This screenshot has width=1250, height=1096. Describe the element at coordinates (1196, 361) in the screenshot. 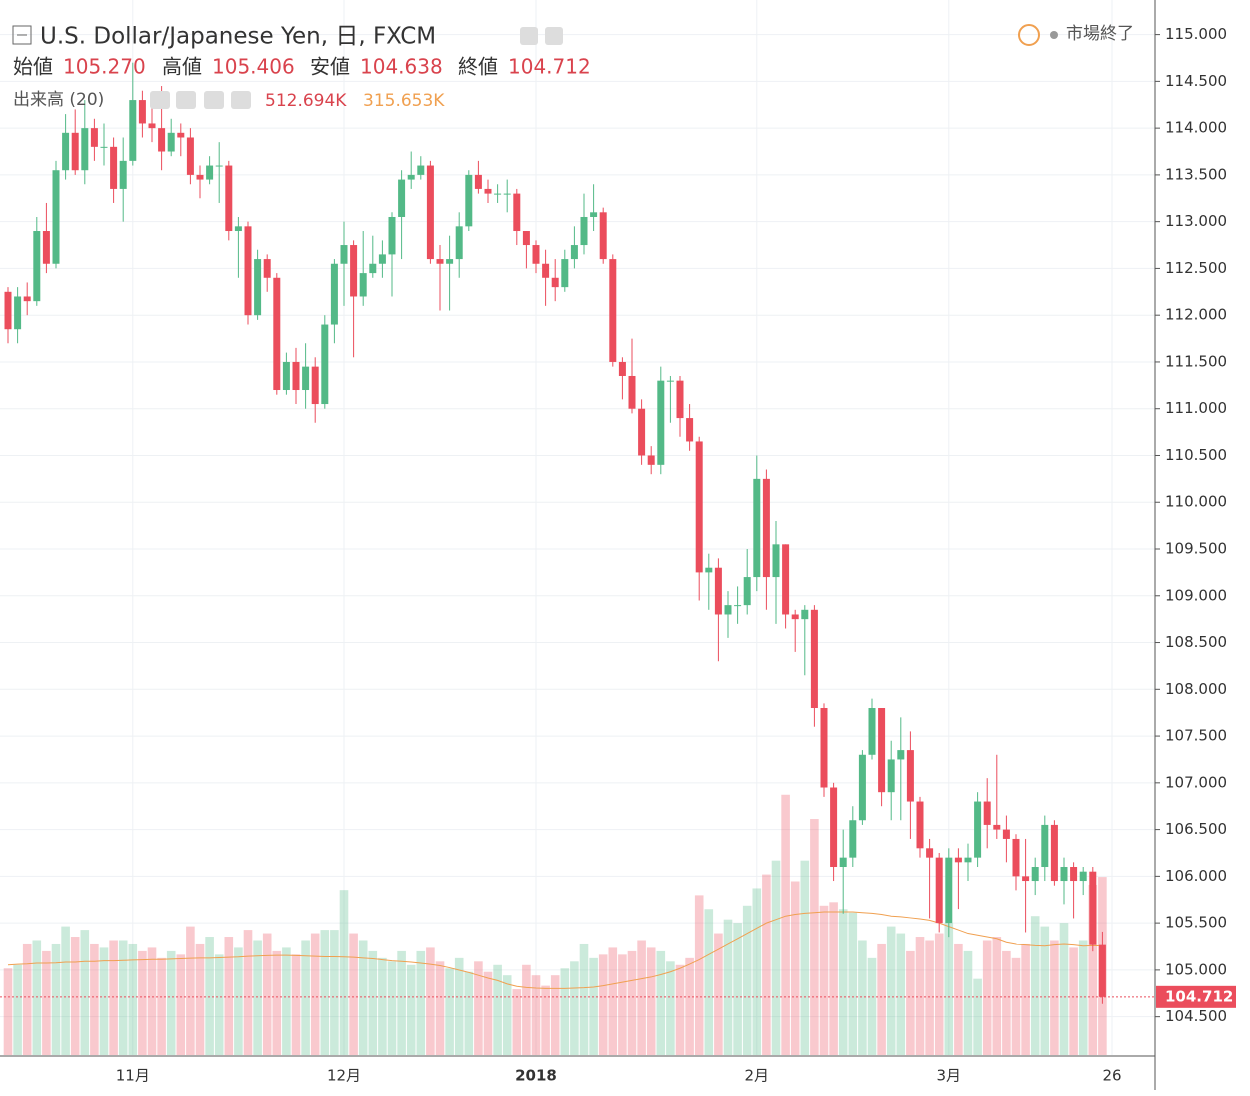

I see `y-tick-label: 111.500` at that location.